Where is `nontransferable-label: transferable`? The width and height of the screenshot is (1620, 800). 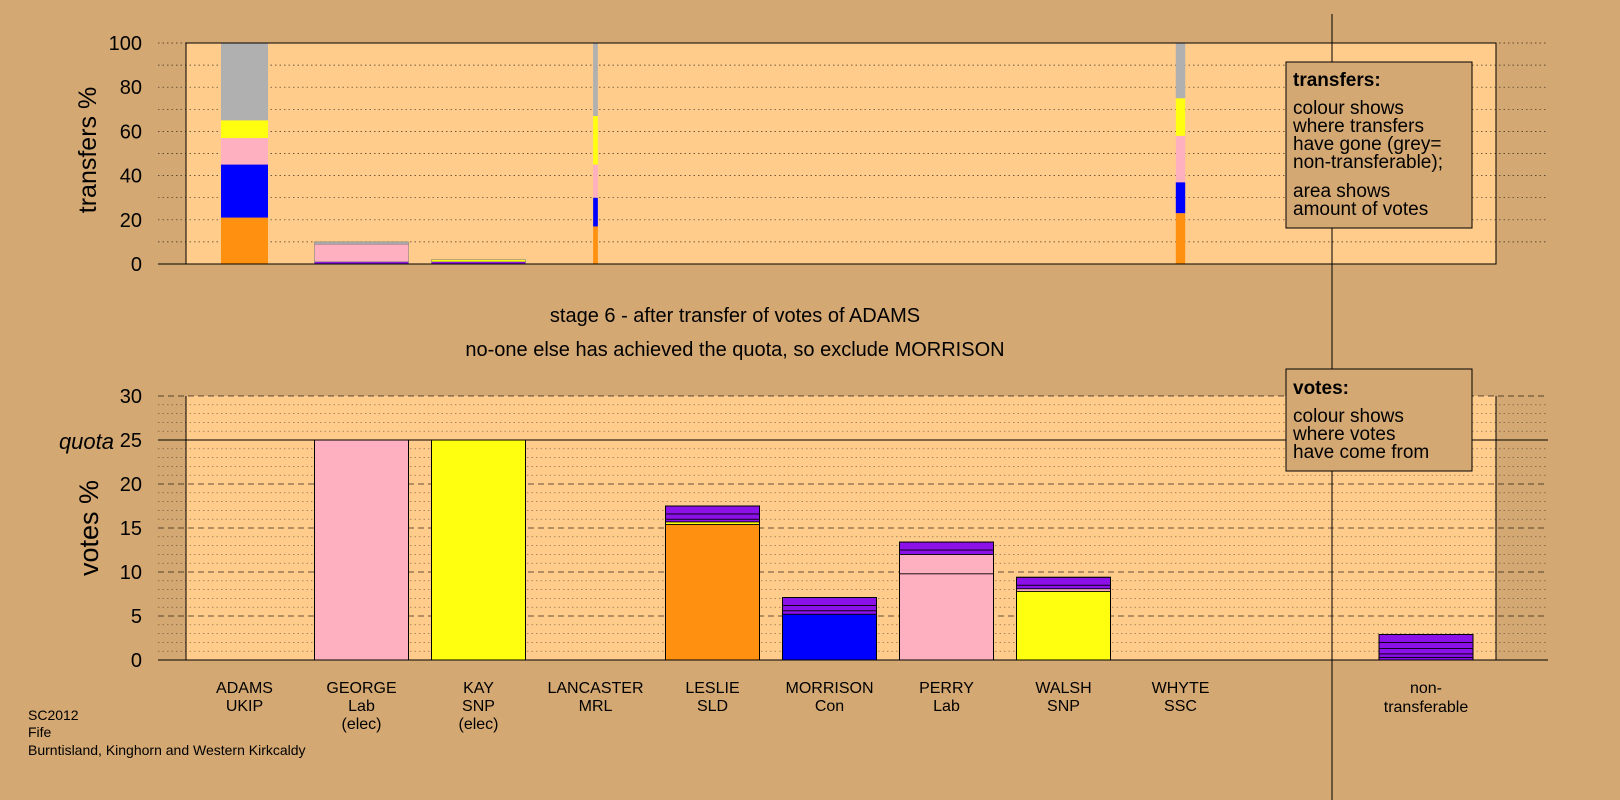
nontransferable-label: transferable is located at coordinates (1426, 707).